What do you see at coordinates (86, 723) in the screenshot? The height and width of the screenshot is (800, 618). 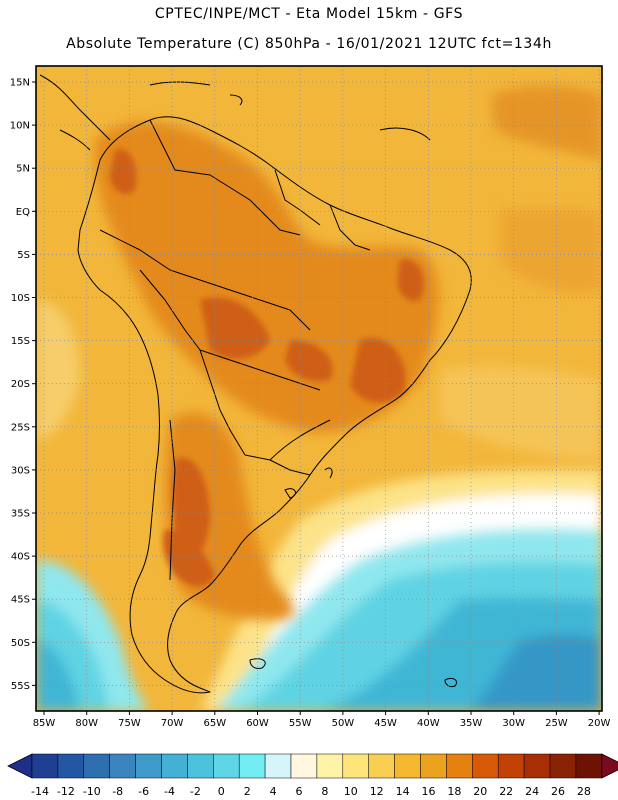 I see `lon-tick-label: 80W` at bounding box center [86, 723].